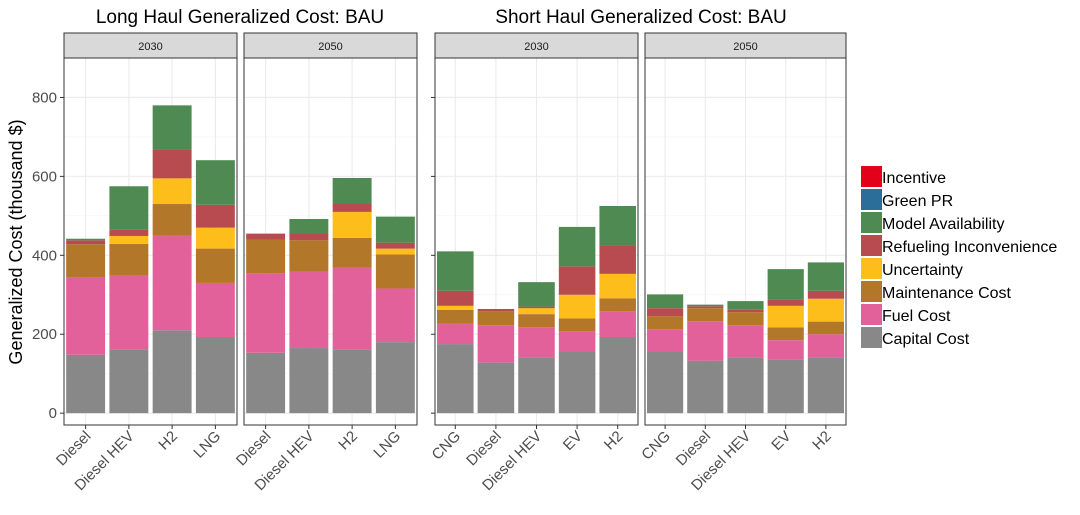 The image size is (1080, 515). I want to click on y-tick-label: 200, so click(44, 334).